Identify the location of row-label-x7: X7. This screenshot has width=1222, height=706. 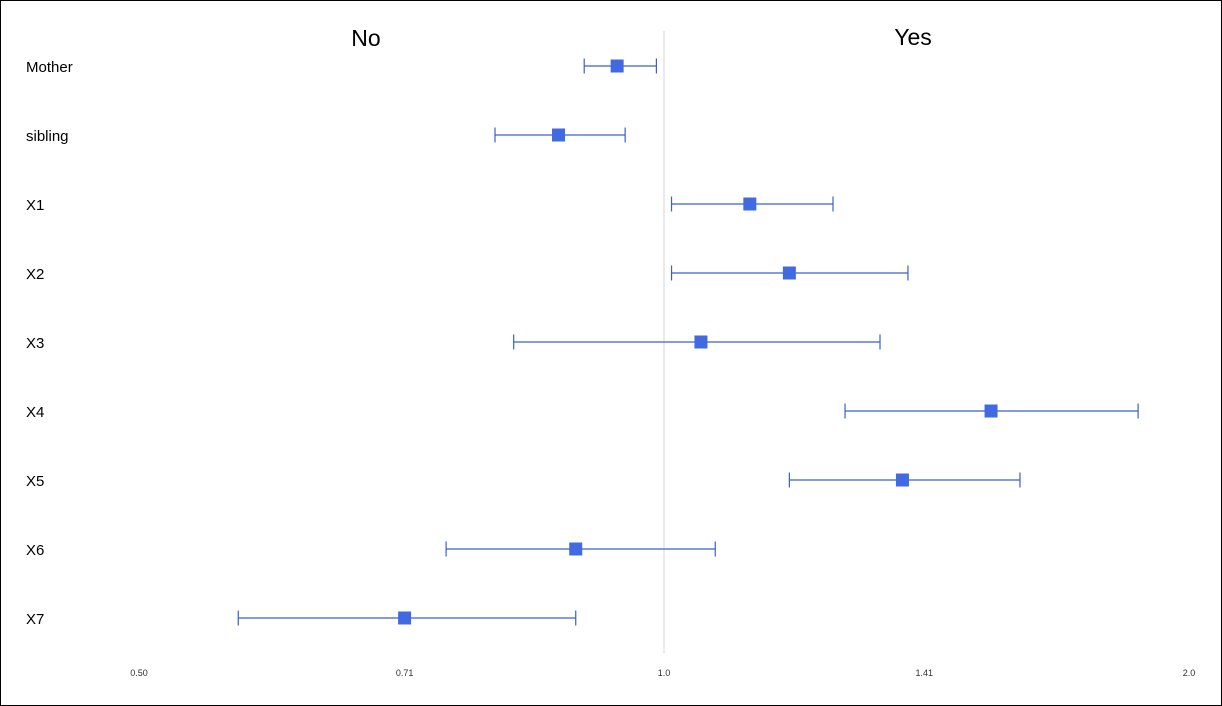
(35, 619).